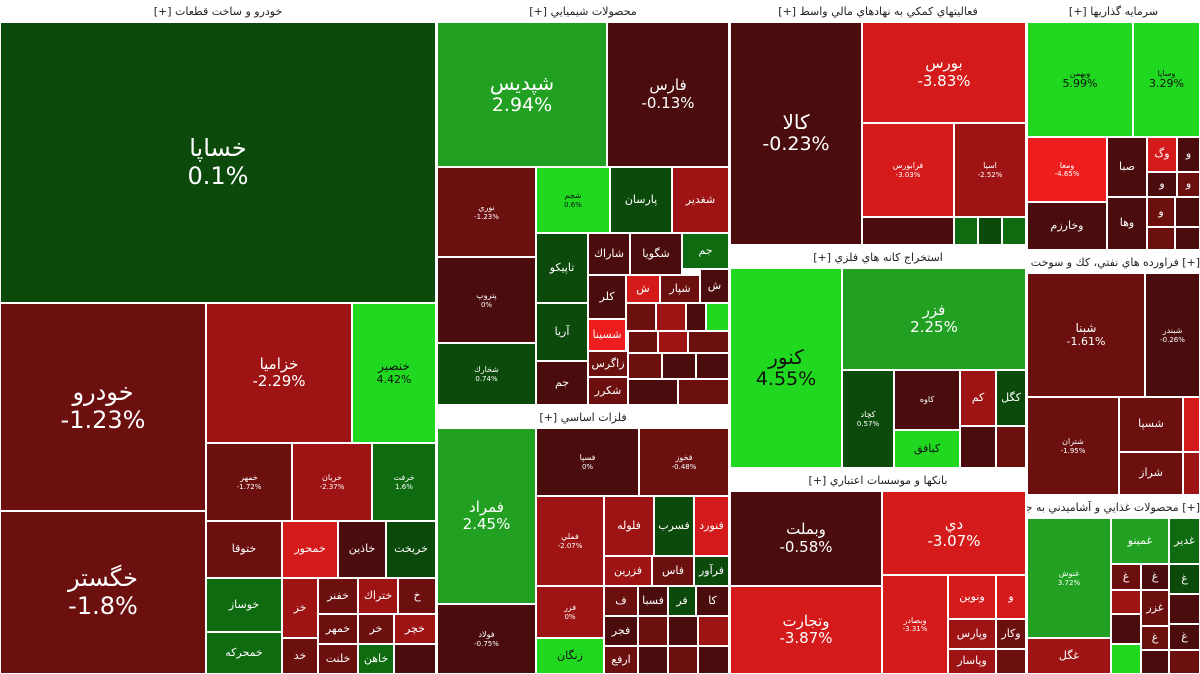  Describe the element at coordinates (244, 653) in the screenshot. I see `tile-khemrakhe: خمحركه` at that location.